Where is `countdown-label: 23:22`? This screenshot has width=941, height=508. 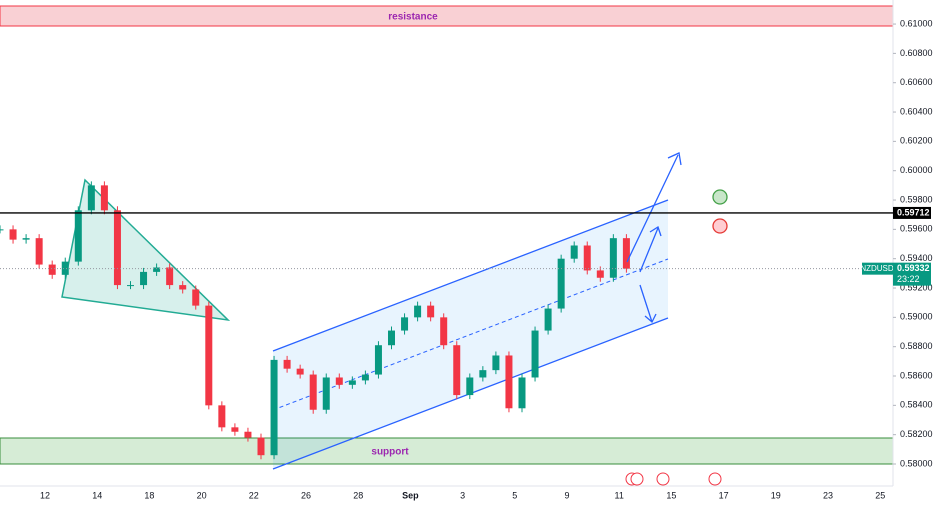
countdown-label: 23:22 is located at coordinates (908, 279).